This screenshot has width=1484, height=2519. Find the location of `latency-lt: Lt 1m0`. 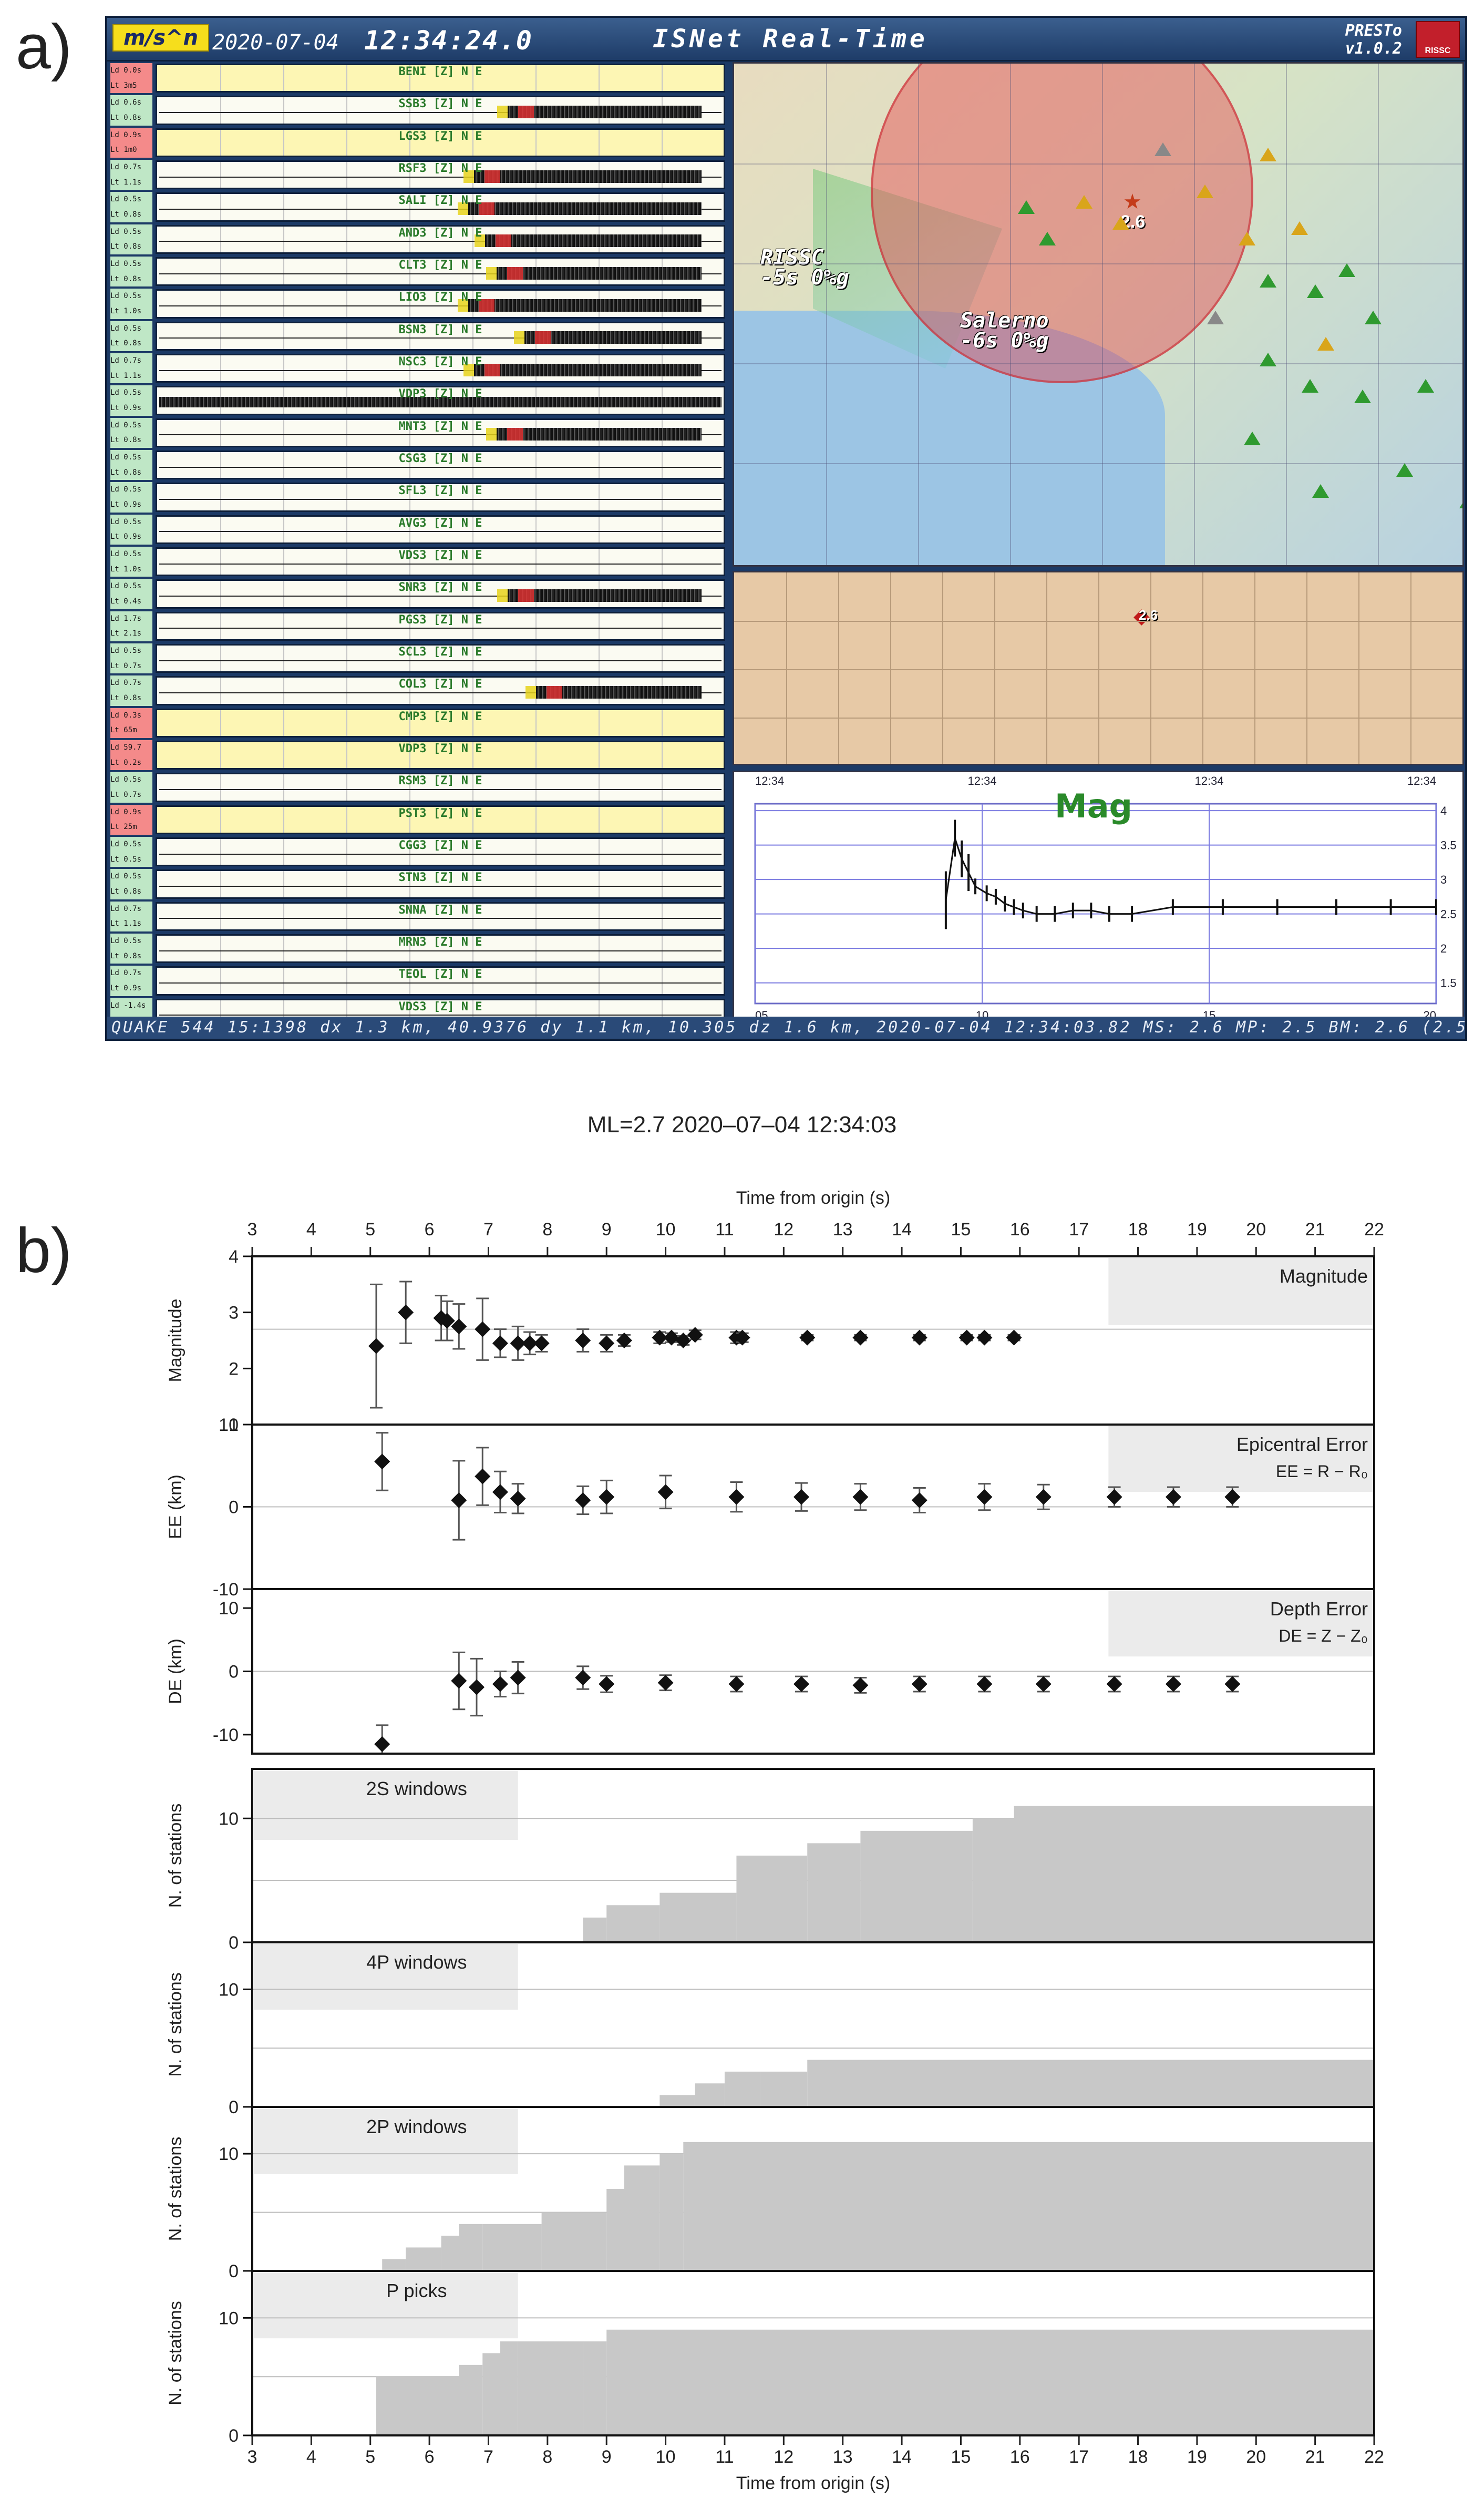

latency-lt: Lt 1m0 is located at coordinates (123, 150).